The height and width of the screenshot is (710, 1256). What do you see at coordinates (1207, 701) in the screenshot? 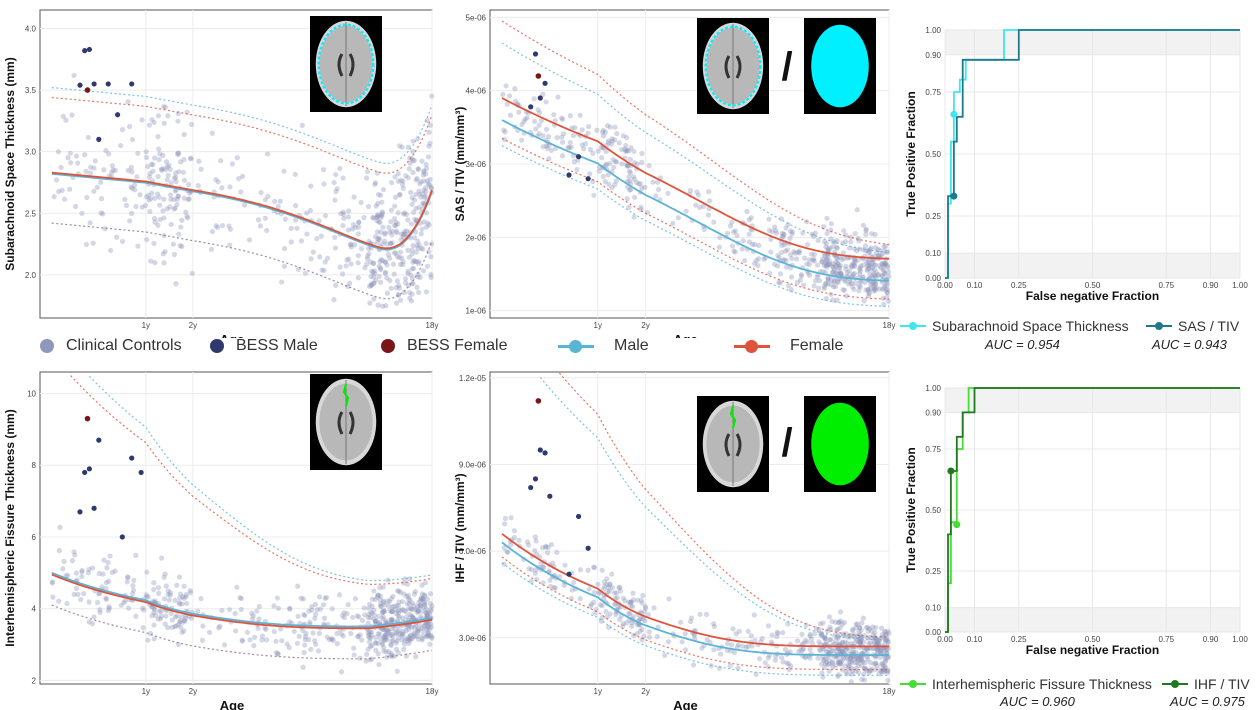
I see `auc-label: AUC = 0.975` at bounding box center [1207, 701].